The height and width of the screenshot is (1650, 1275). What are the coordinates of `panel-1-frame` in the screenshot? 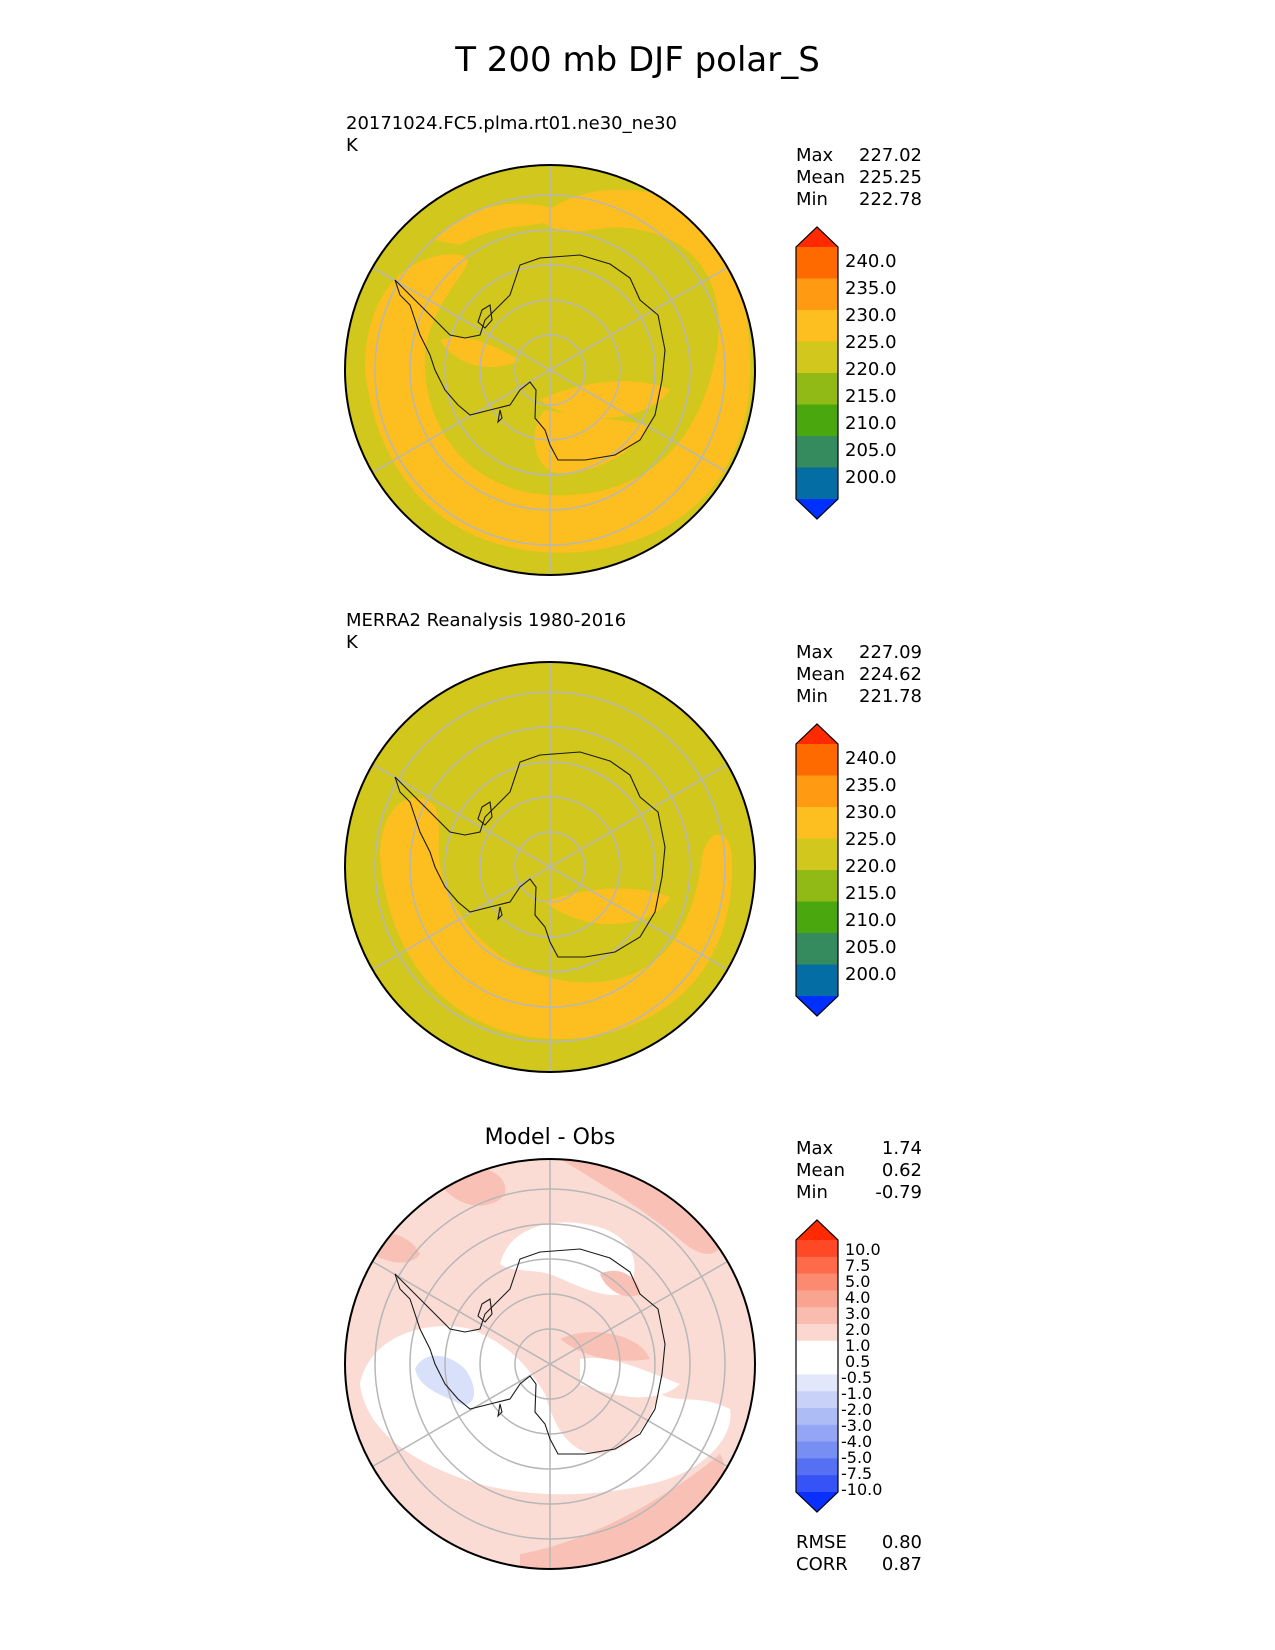 It's located at (550, 370).